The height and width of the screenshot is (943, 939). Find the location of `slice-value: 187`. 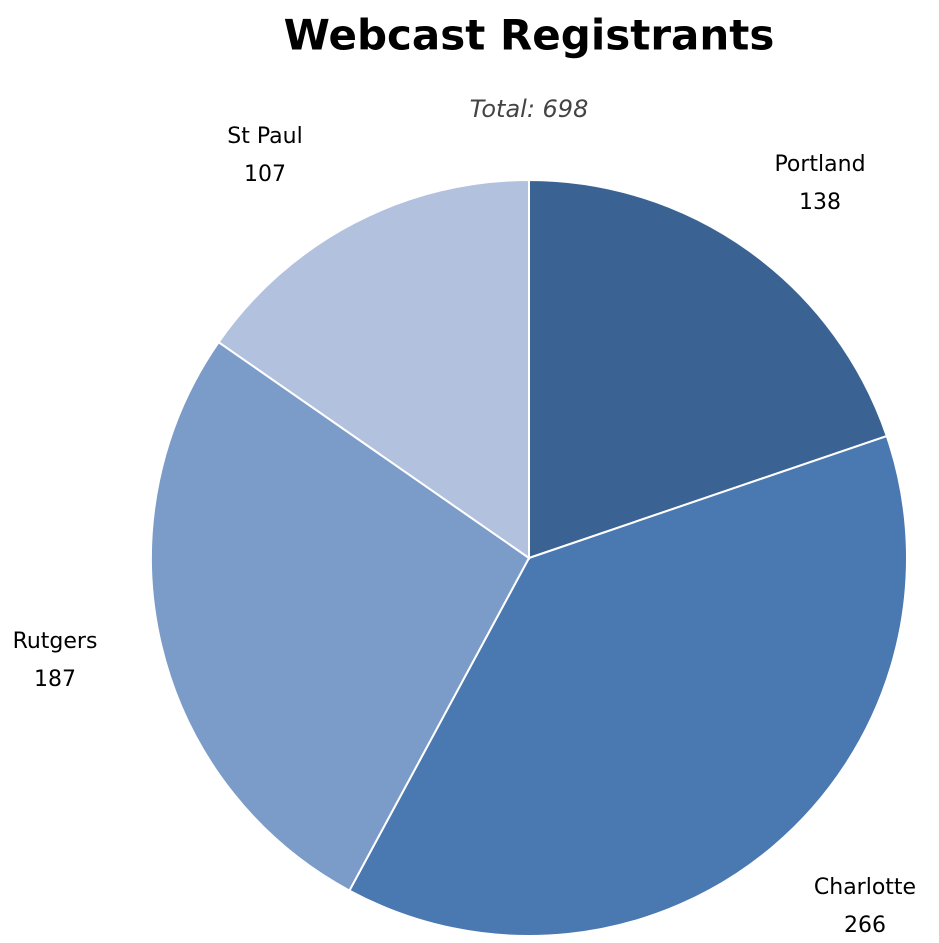

slice-value: 187 is located at coordinates (55, 679).